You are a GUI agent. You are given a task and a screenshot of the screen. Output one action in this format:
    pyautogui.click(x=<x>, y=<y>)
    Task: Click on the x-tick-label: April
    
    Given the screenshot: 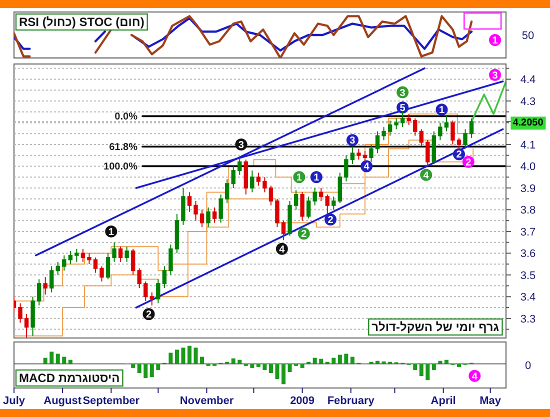 What is the action you would take?
    pyautogui.click(x=443, y=401)
    